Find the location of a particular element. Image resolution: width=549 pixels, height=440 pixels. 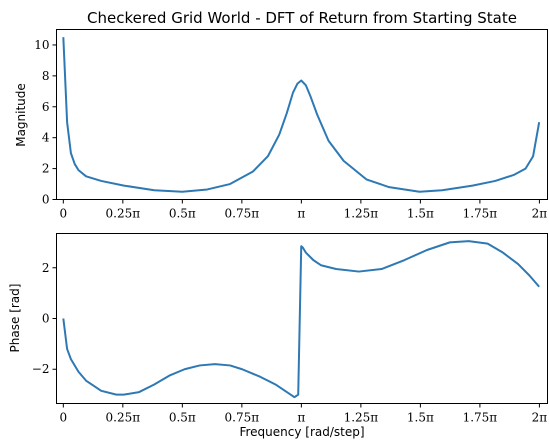

phase-axis-label: Phase [rad] is located at coordinates (15, 318).